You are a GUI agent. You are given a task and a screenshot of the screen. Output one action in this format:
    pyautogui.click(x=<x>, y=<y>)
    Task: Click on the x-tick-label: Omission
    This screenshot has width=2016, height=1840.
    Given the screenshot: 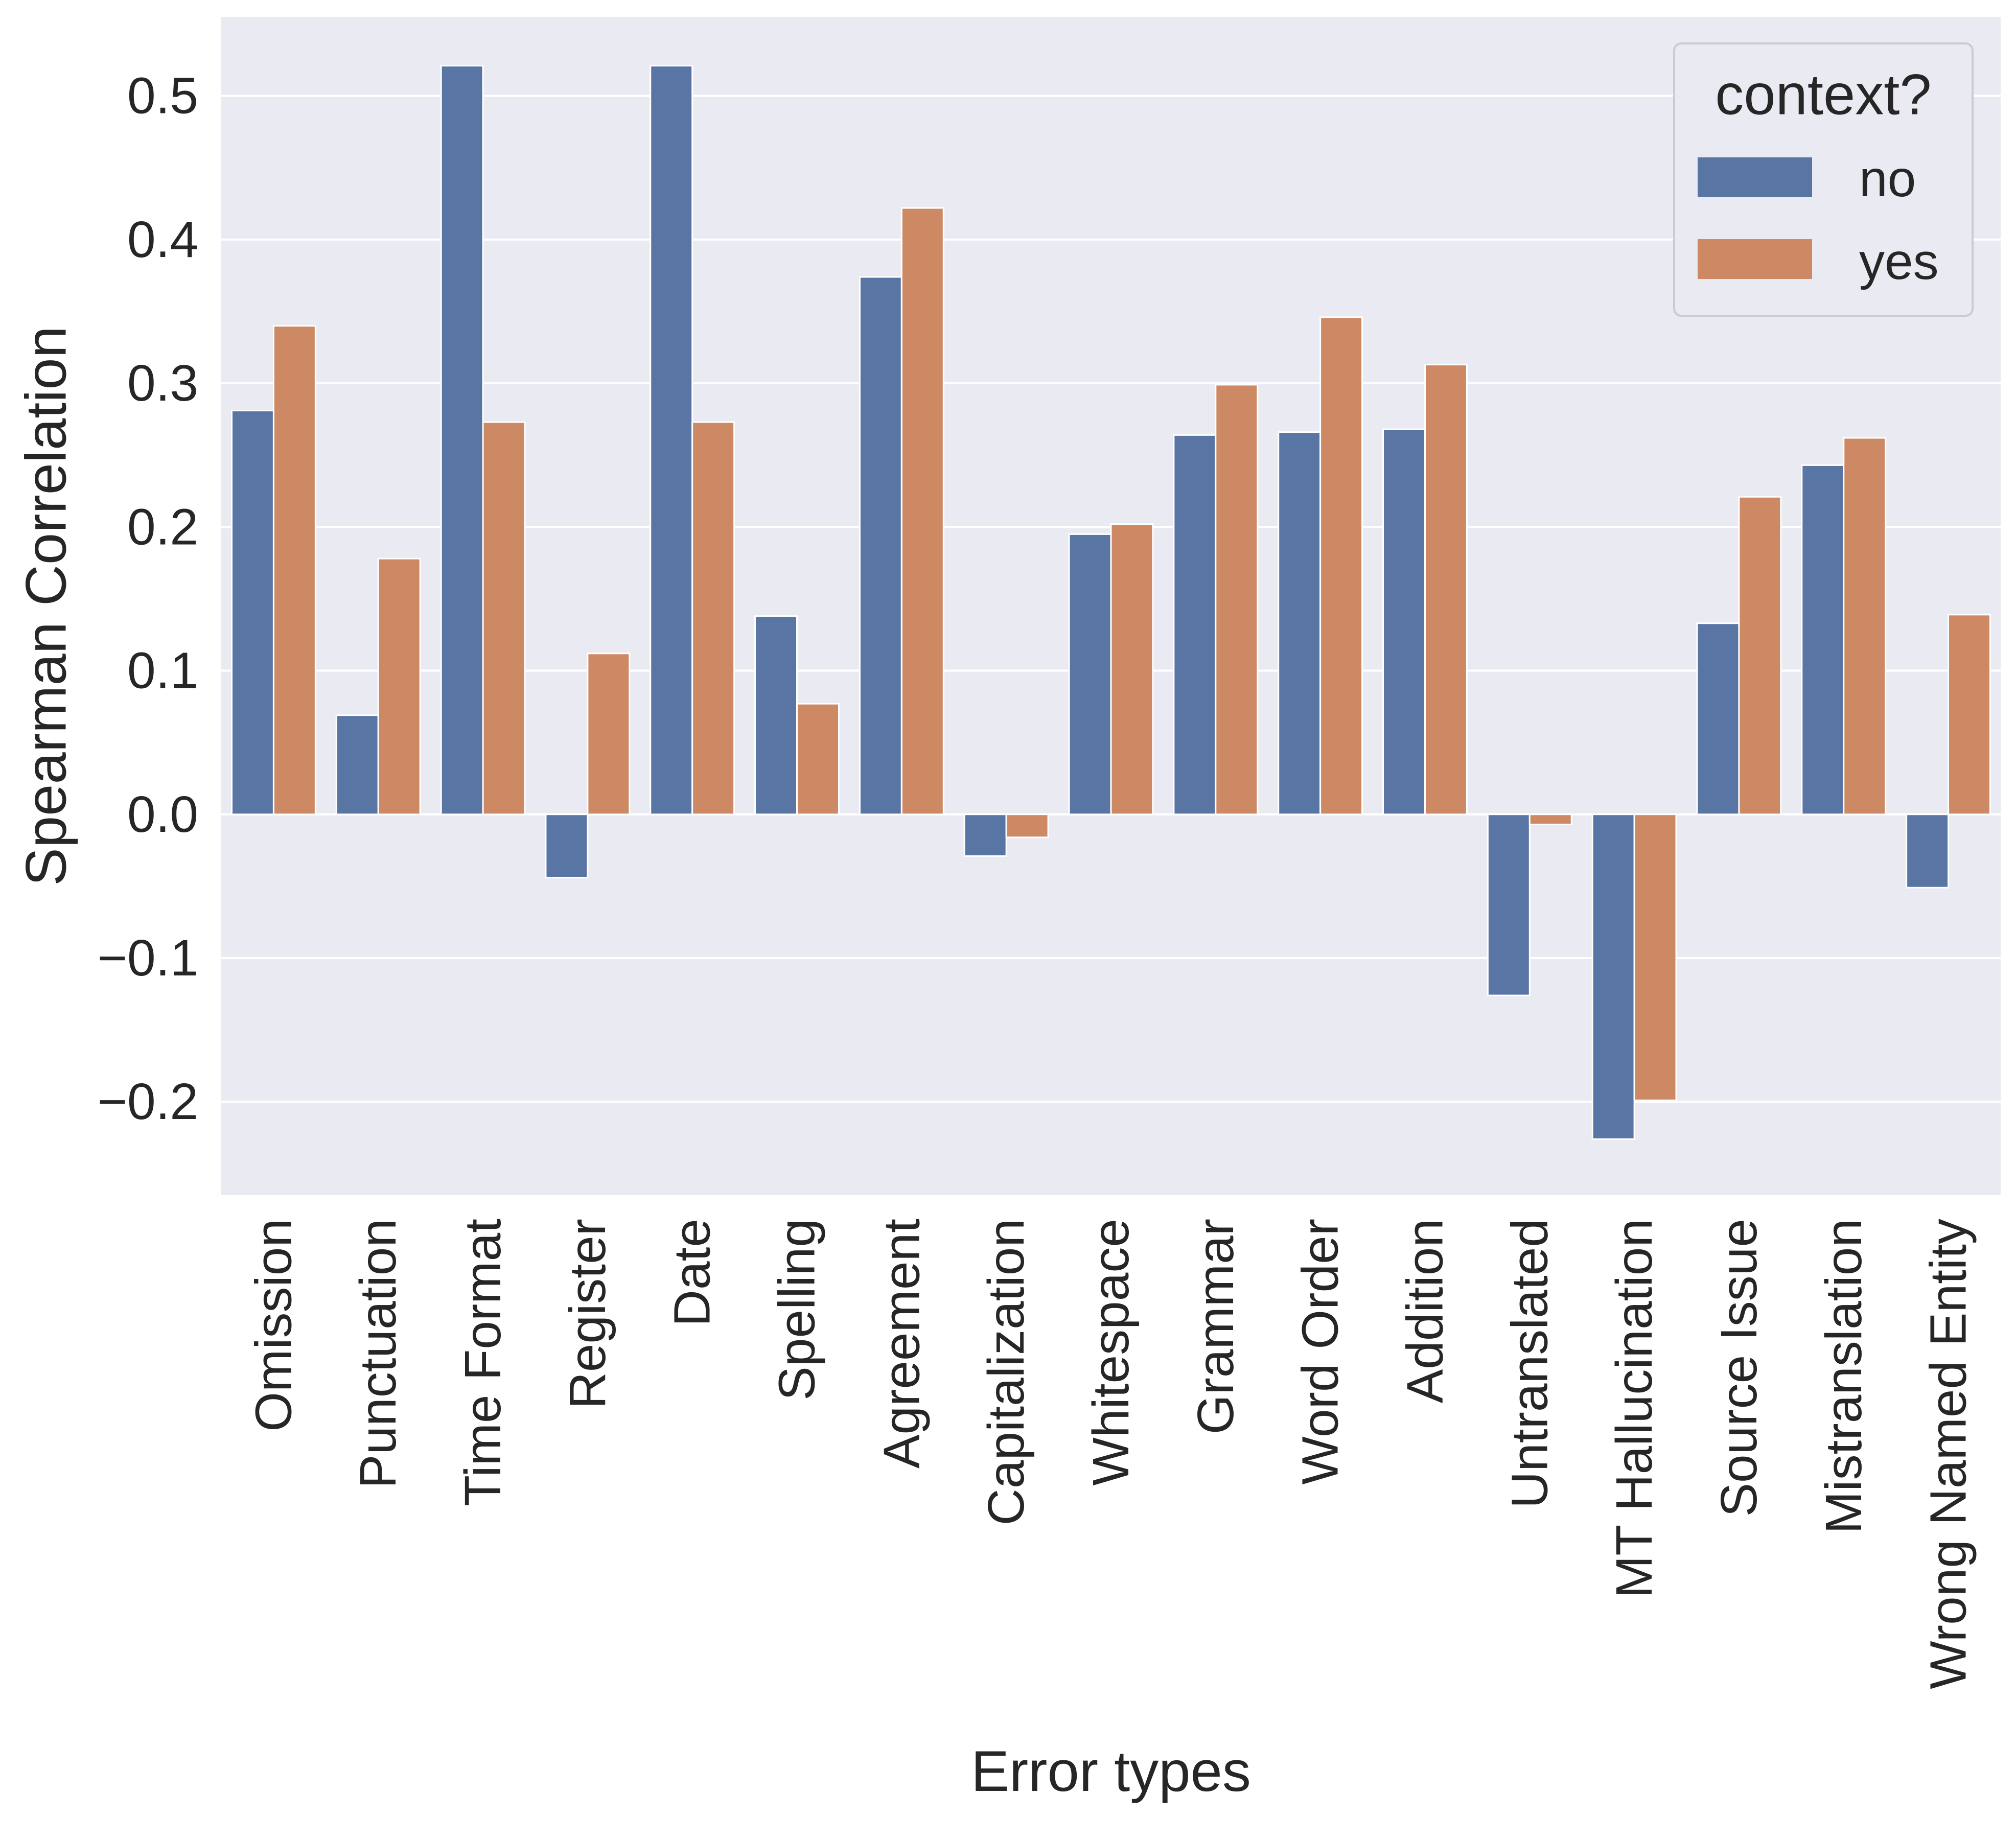 What is the action you would take?
    pyautogui.click(x=273, y=1325)
    